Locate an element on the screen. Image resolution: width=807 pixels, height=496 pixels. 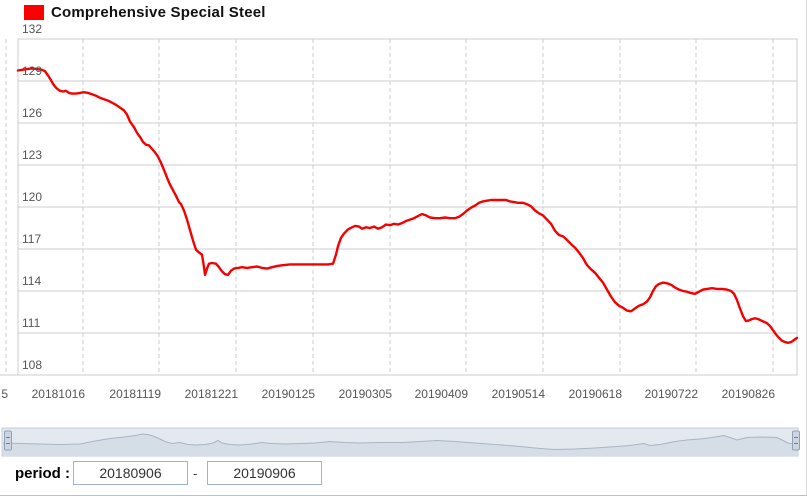
period-start-input is located at coordinates (130, 473).